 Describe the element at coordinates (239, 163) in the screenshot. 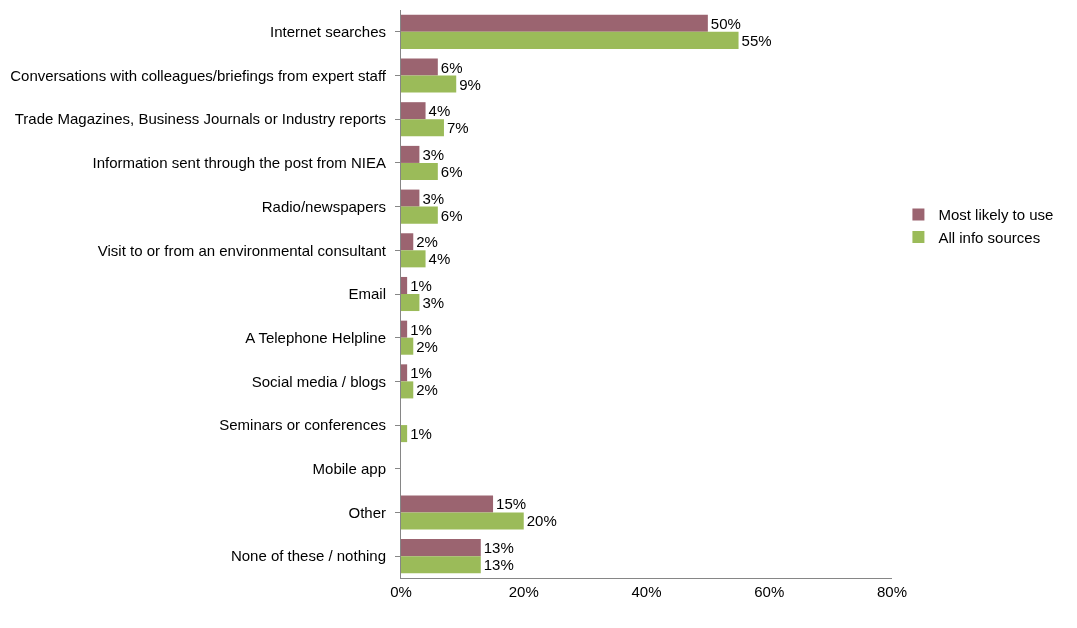

I see `y-tick-label: Information sent through the post from NIEA` at that location.